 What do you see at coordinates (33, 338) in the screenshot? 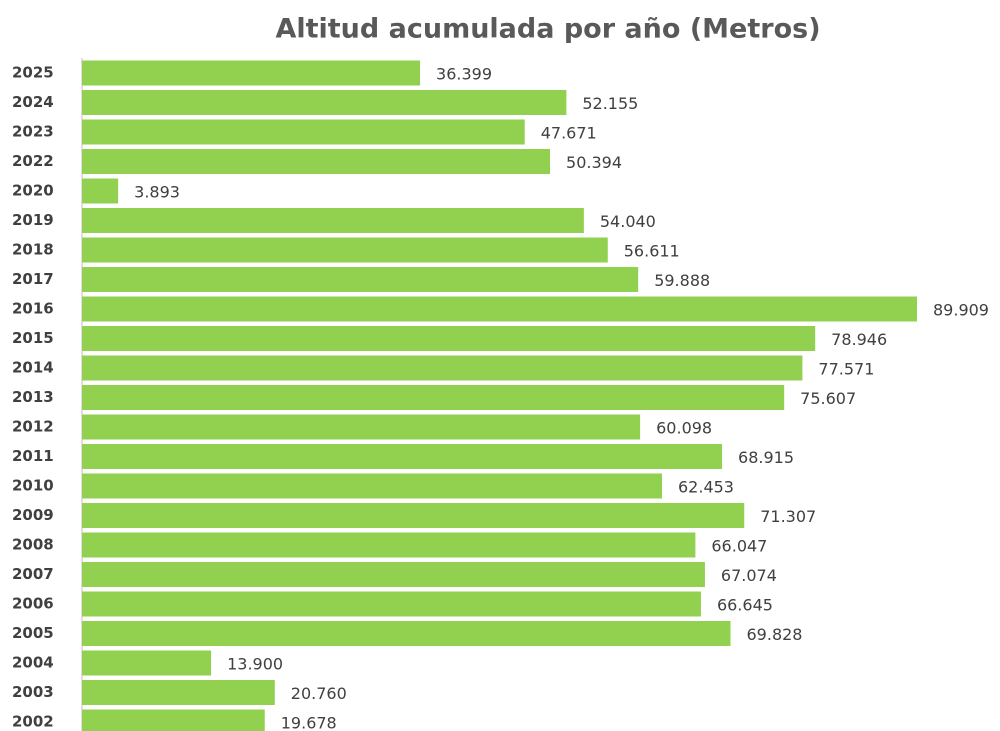
I see `y-tick-label: 2015` at bounding box center [33, 338].